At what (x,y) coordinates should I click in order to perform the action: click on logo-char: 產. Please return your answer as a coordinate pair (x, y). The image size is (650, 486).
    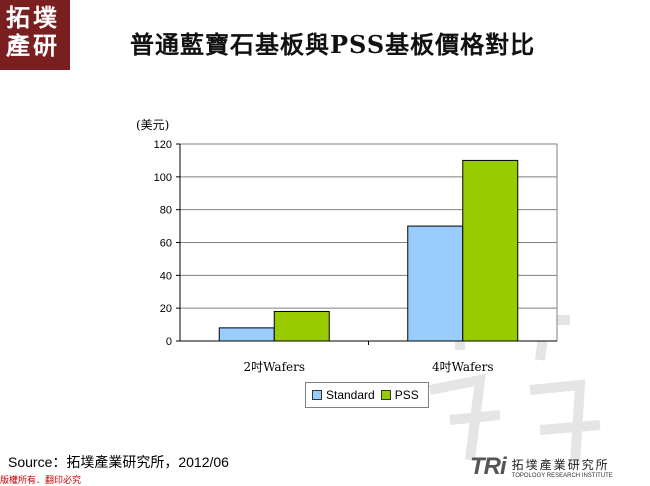
    Looking at the image, I should click on (18, 45).